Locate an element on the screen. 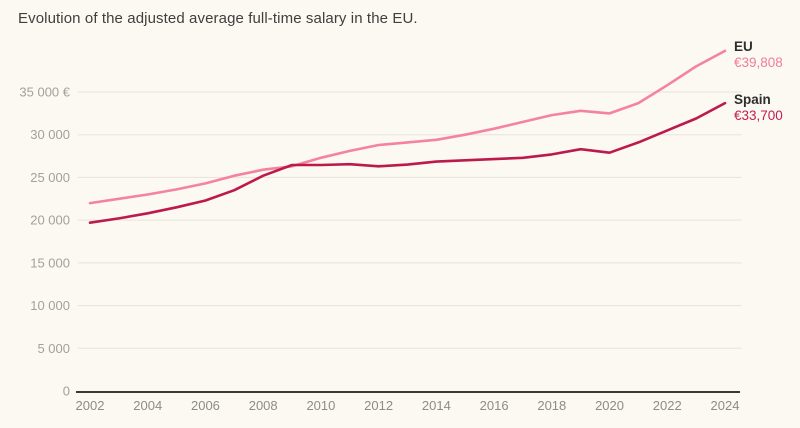 The width and height of the screenshot is (800, 428). y-tick-label-30000: 30 000 is located at coordinates (50, 134).